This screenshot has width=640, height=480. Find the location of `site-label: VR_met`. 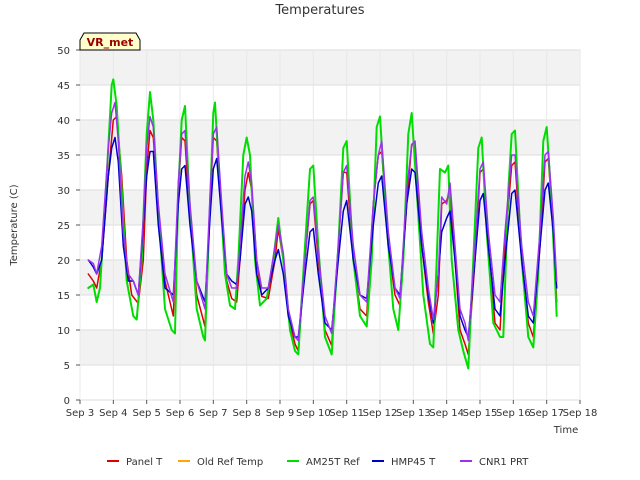

site-label: VR_met is located at coordinates (110, 42).